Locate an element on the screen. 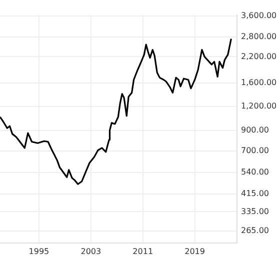 This screenshot has height=280, width=280. x-tick-label: 2019 is located at coordinates (194, 251).